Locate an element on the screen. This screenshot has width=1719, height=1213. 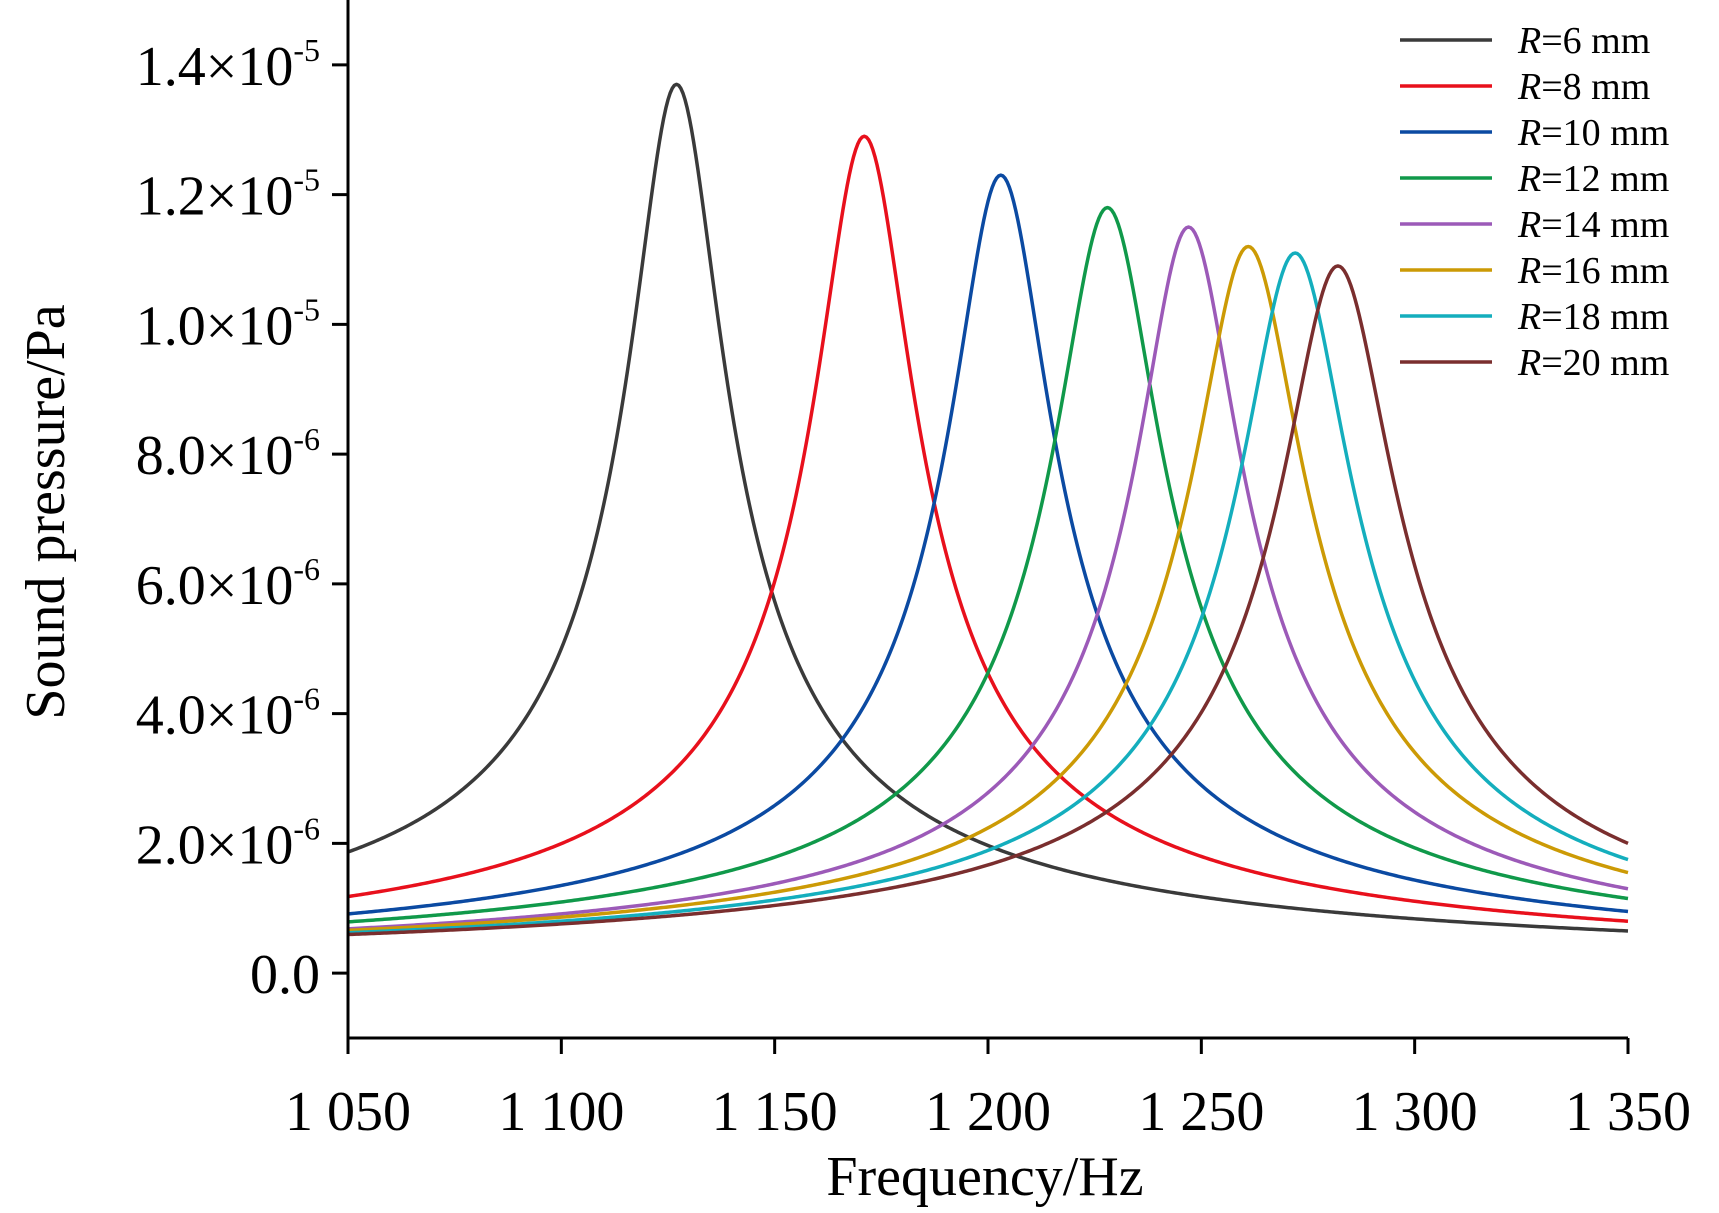
legend-label: R=10 mm is located at coordinates (1593, 133).